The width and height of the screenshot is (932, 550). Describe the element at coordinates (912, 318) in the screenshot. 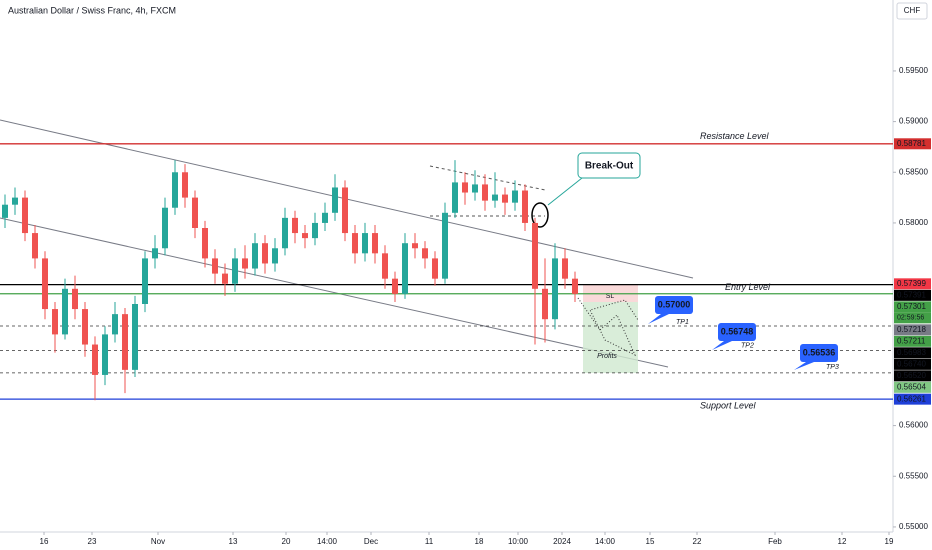

I see `countdown-box` at that location.